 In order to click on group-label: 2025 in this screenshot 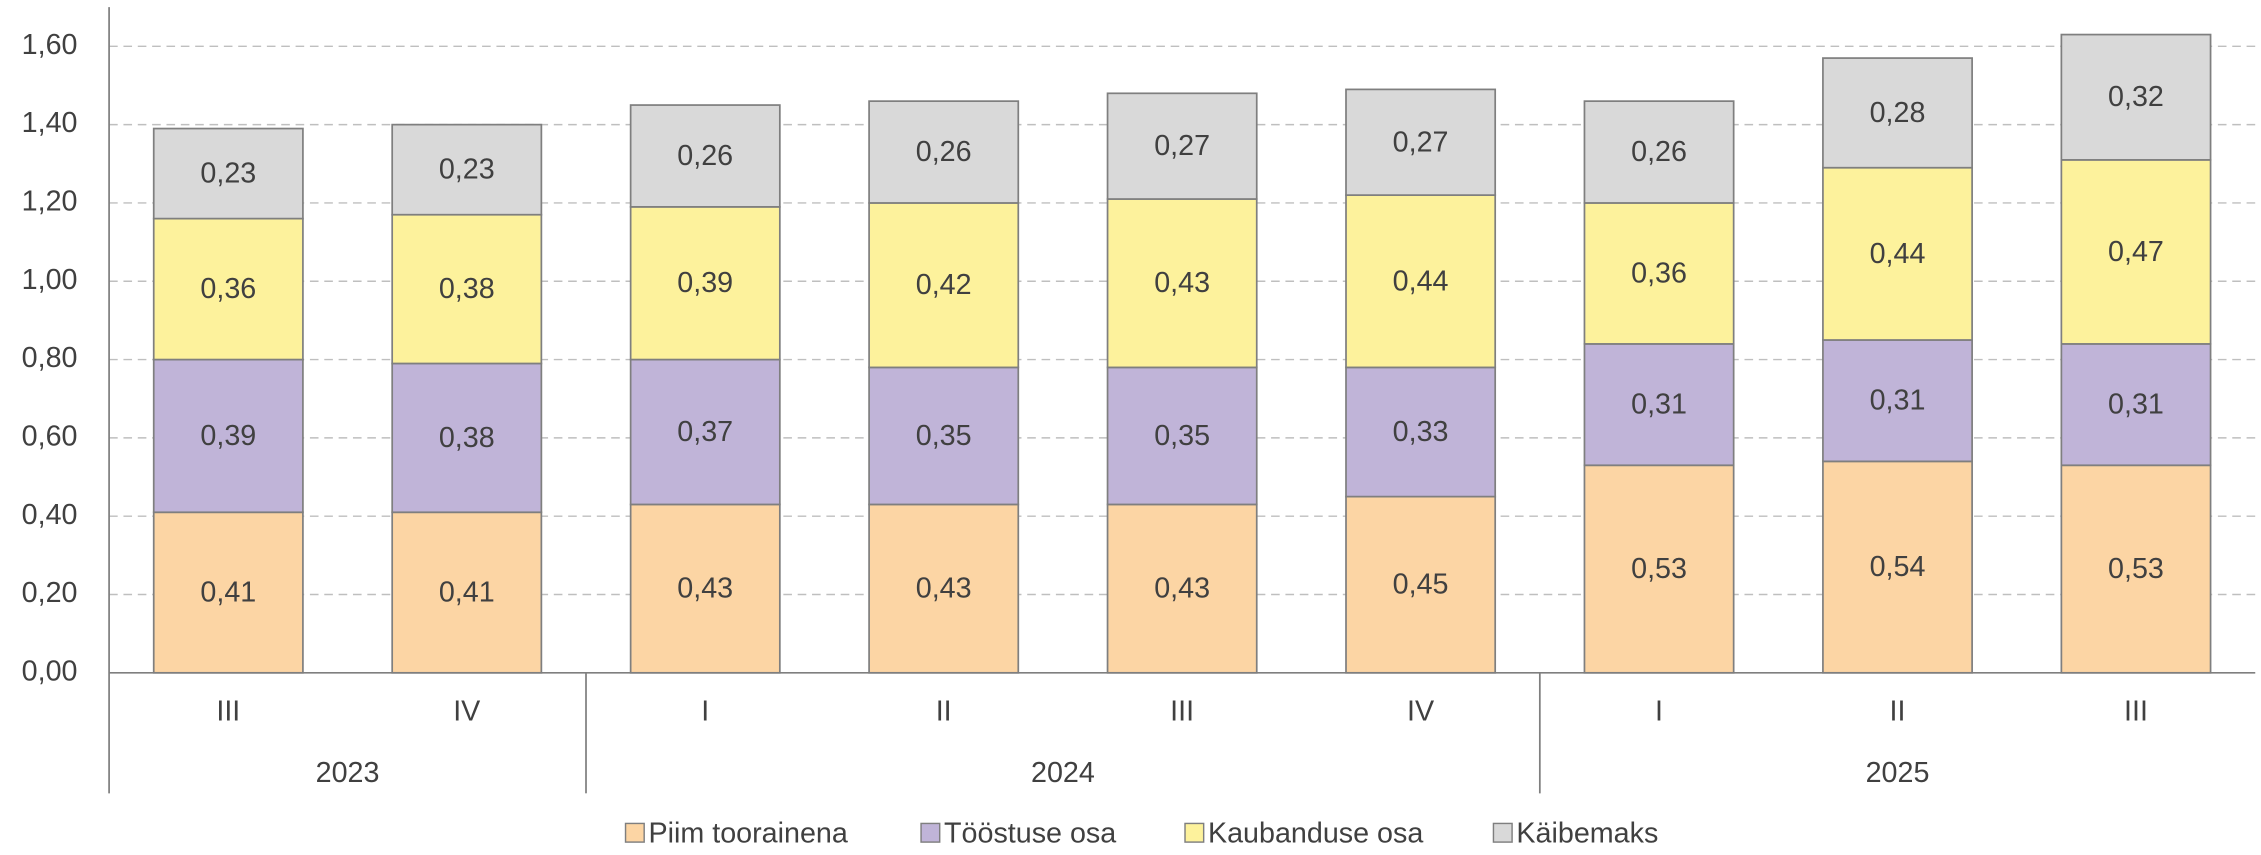, I will do `click(1898, 773)`.